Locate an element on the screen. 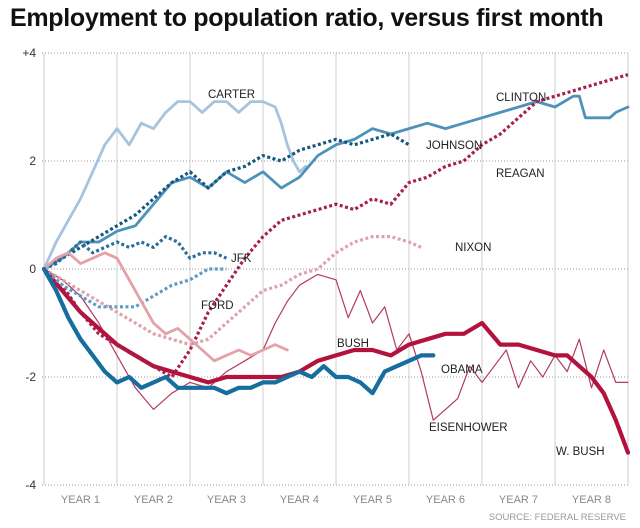 This screenshot has height=528, width=640. series-line-ford is located at coordinates (134, 288).